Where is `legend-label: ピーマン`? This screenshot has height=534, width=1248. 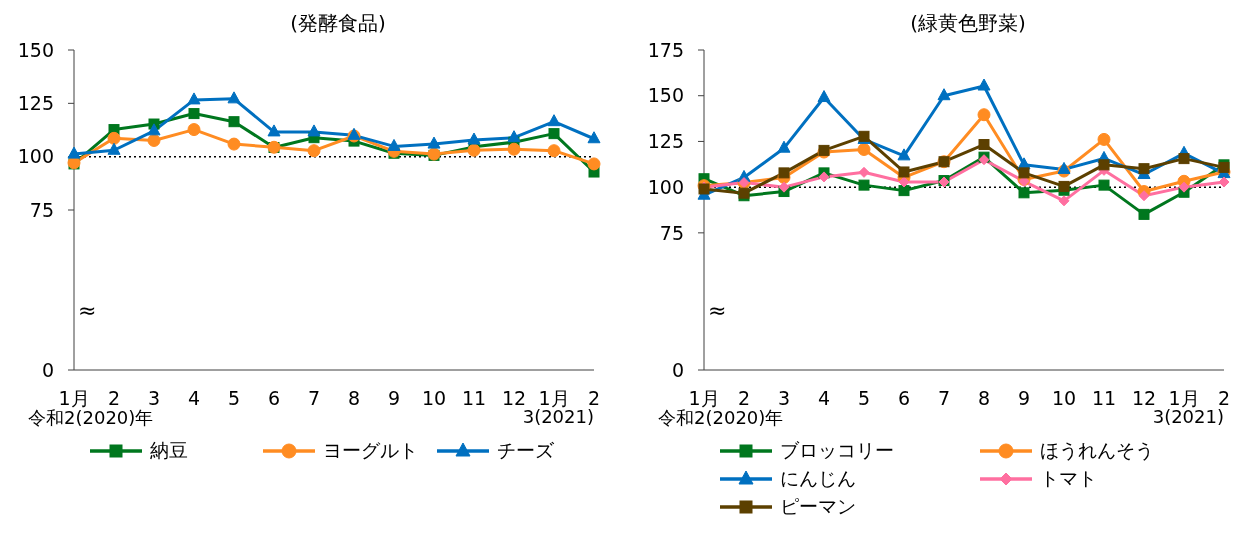 legend-label: ピーマン is located at coordinates (818, 506).